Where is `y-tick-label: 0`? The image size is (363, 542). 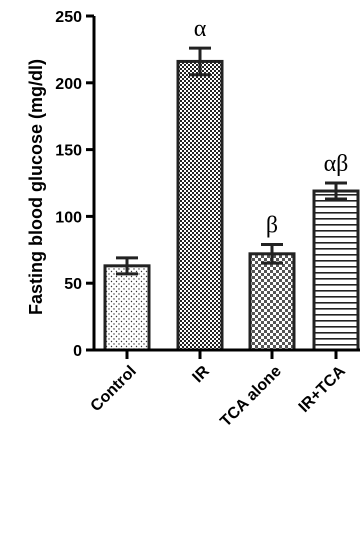 y-tick-label: 0 is located at coordinates (77, 351).